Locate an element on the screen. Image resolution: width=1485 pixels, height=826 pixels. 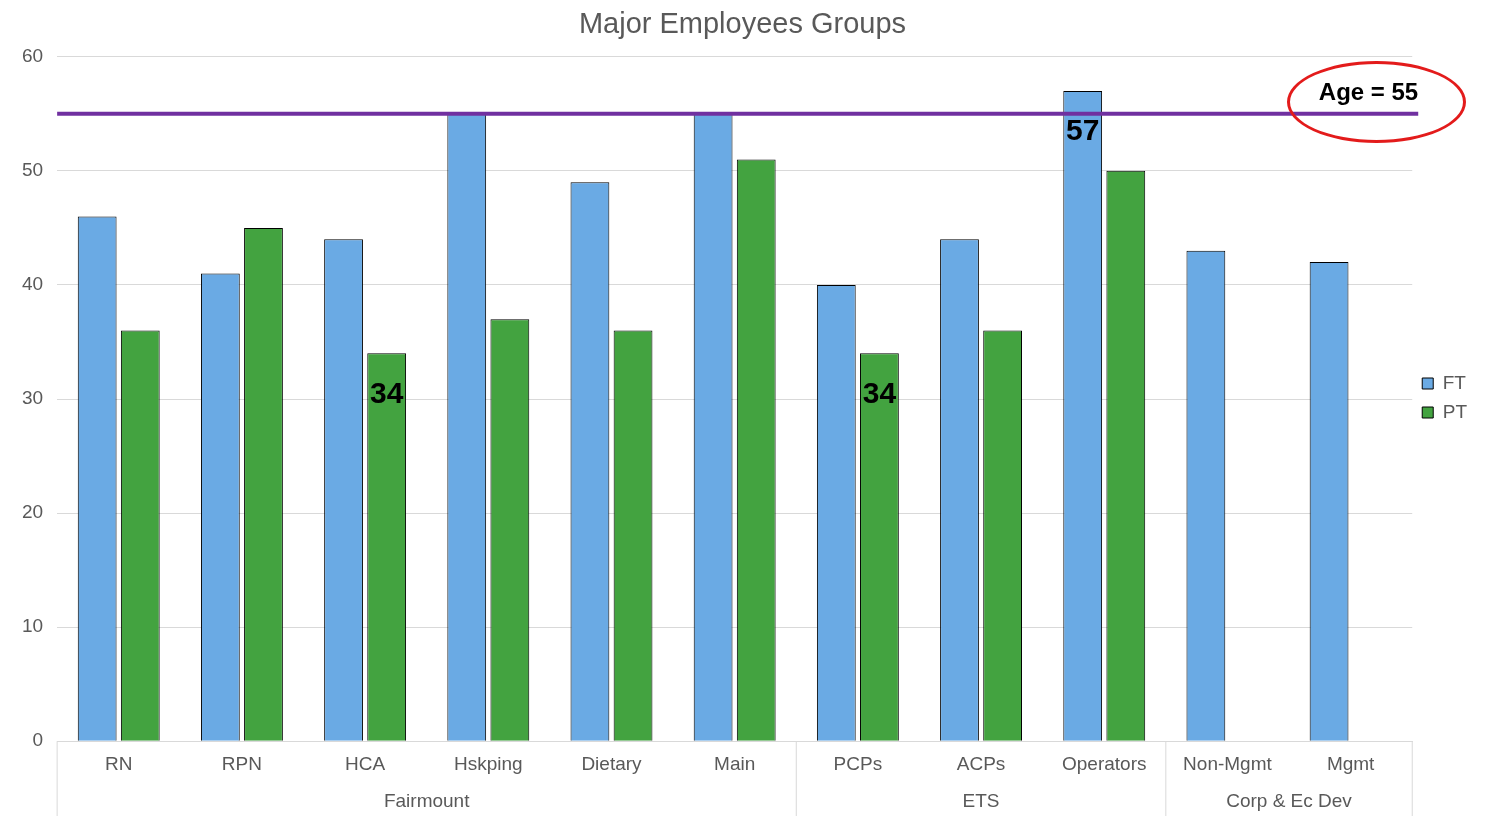
y-tick-label: 50 is located at coordinates (32, 170).